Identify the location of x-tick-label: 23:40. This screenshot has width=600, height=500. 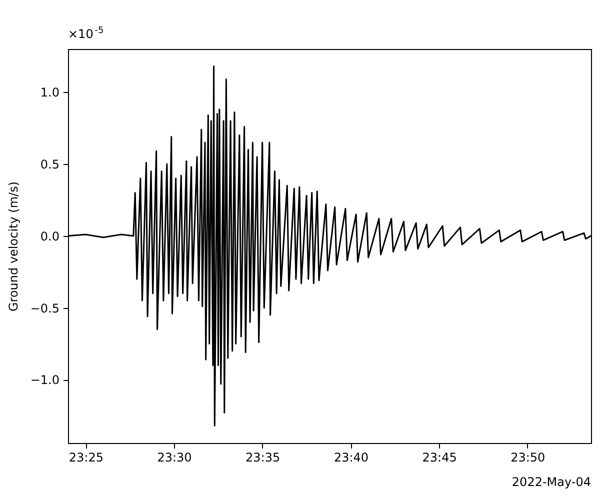
(351, 457).